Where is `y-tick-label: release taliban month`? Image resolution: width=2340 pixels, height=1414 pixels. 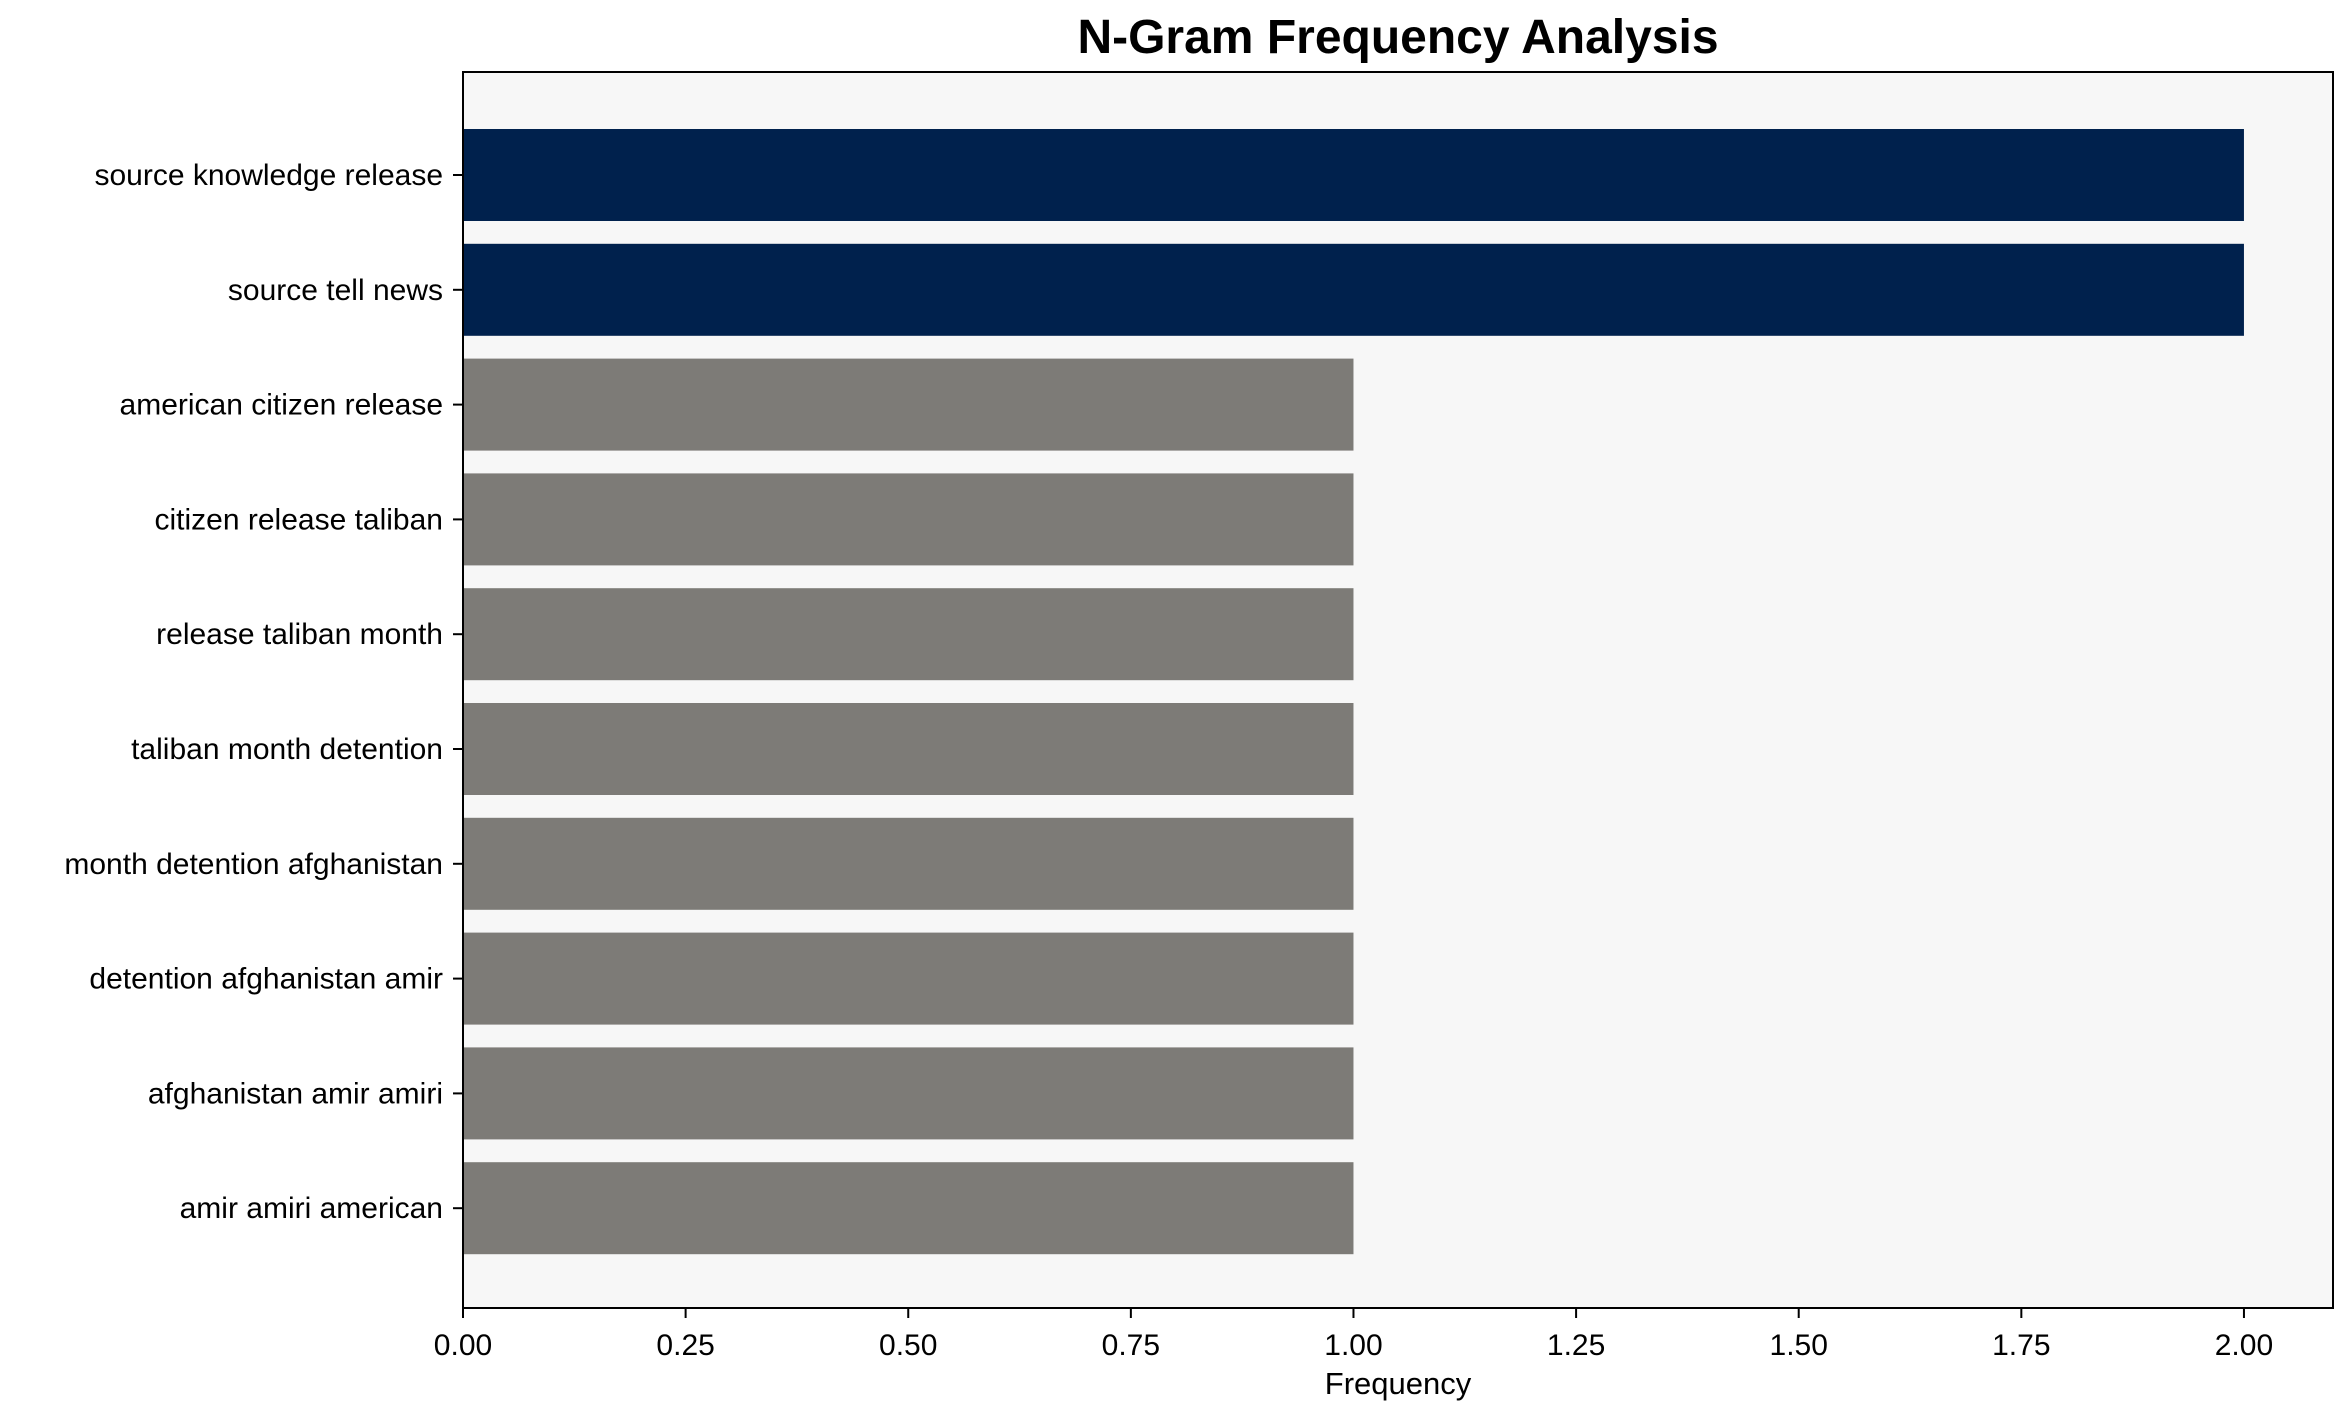
y-tick-label: release taliban month is located at coordinates (299, 634).